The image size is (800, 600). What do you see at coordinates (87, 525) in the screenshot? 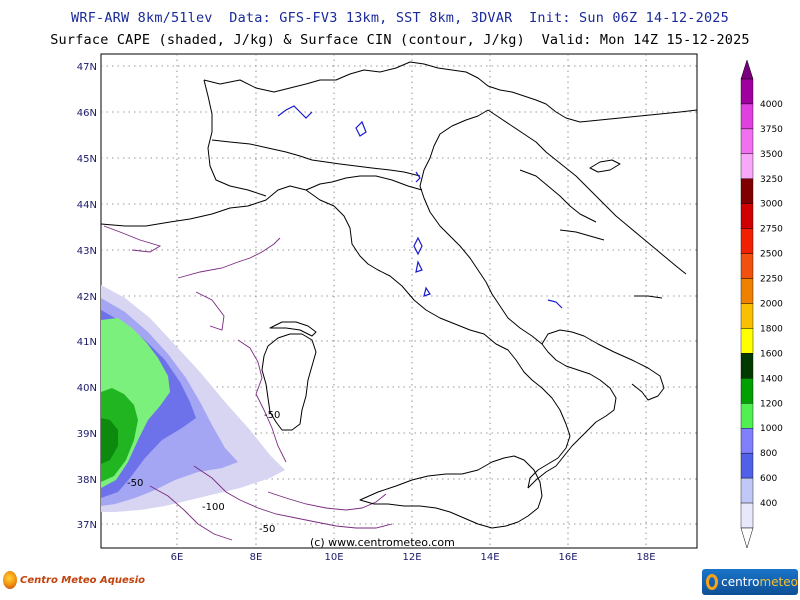
I see `svg-text: 37N` at bounding box center [87, 525].